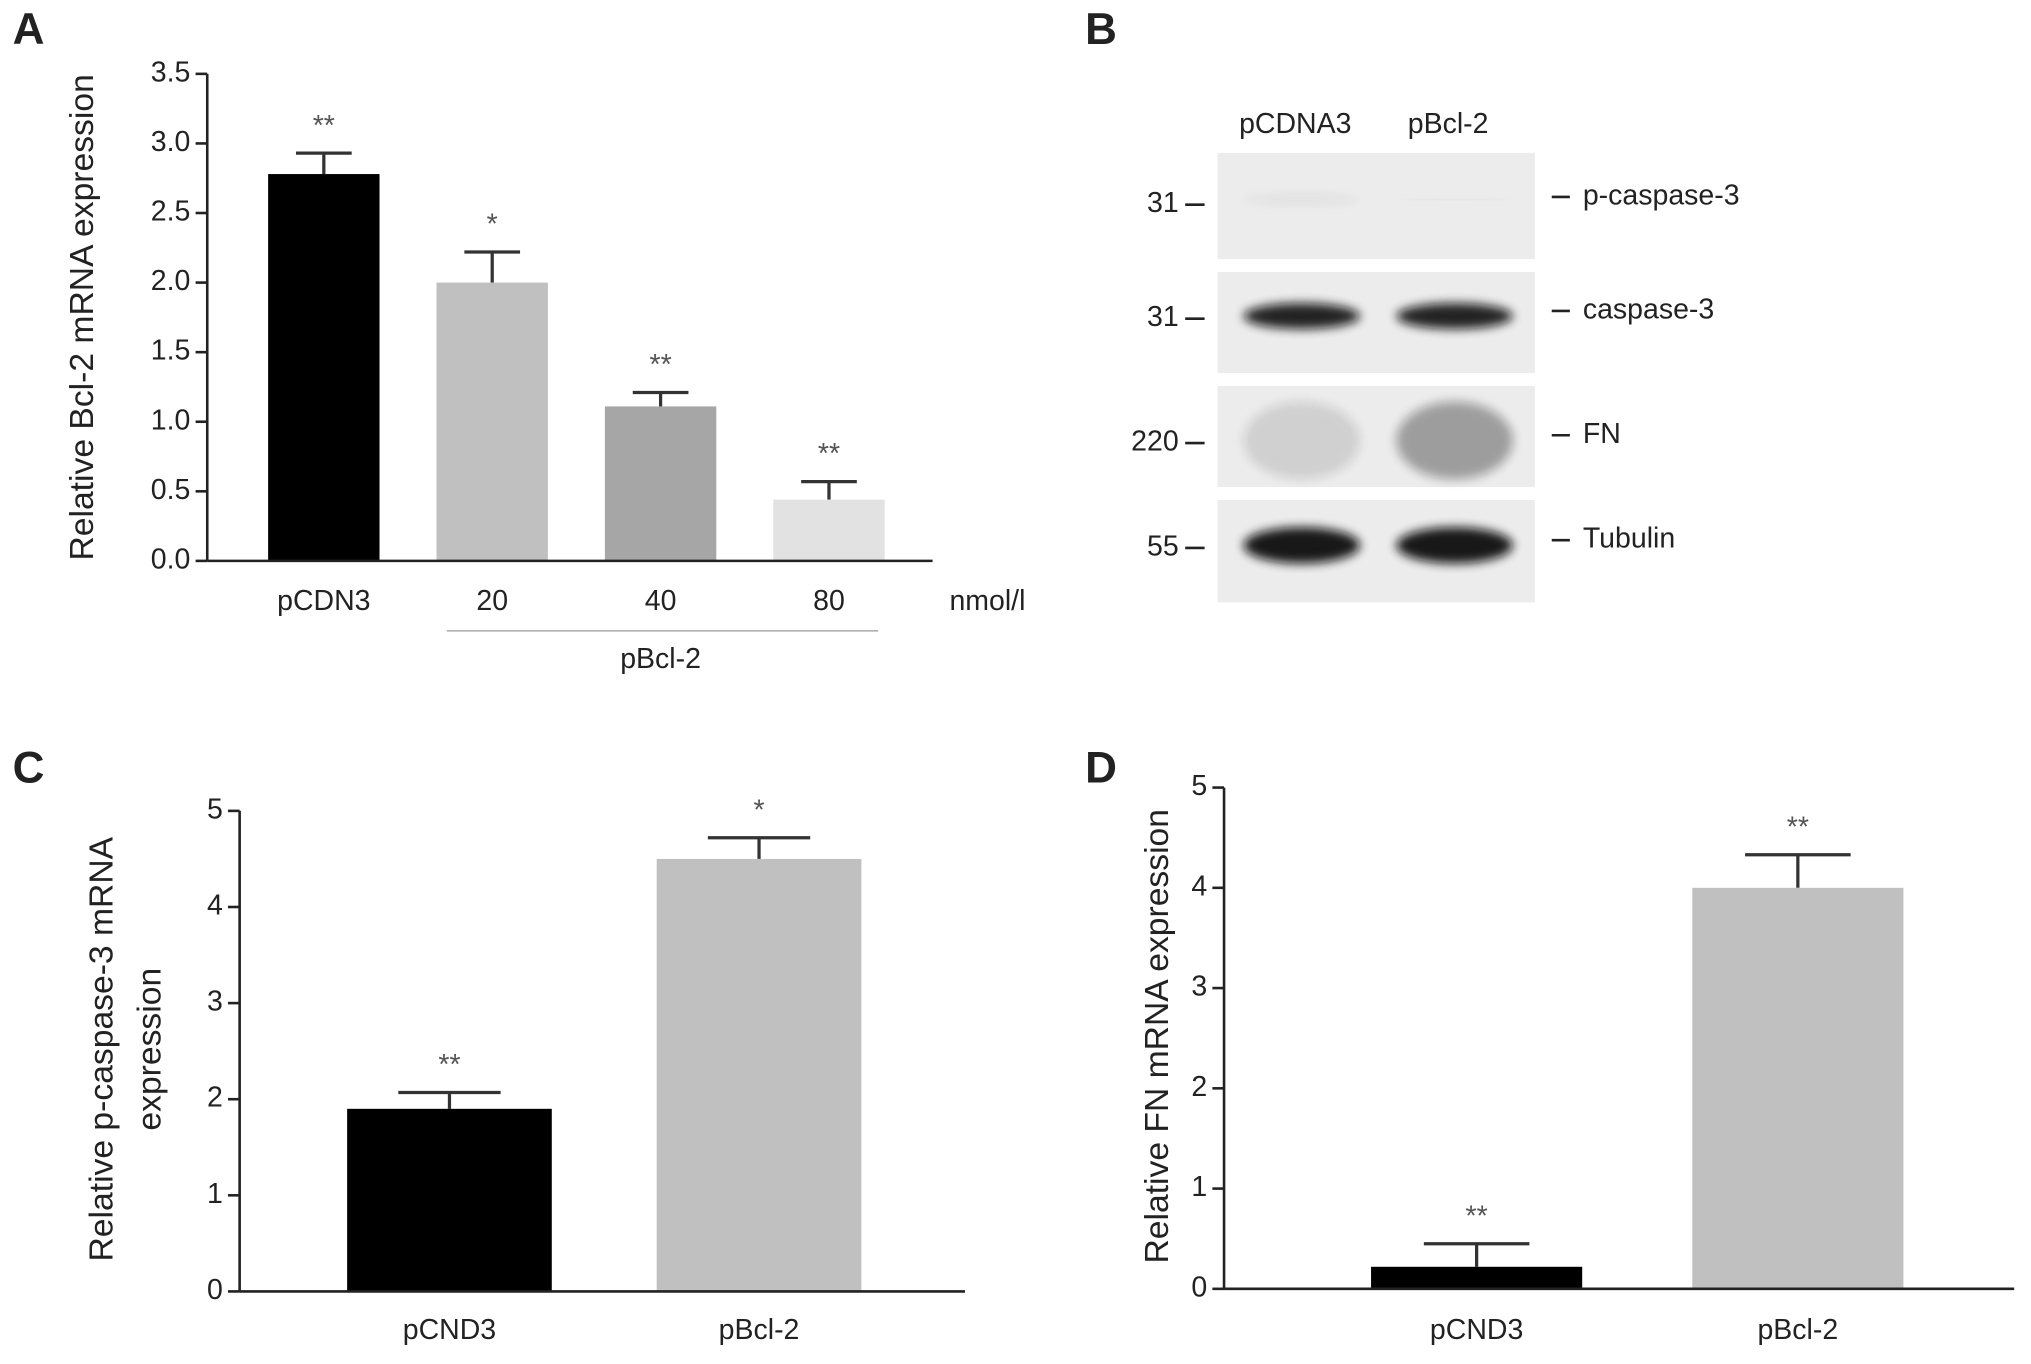 The height and width of the screenshot is (1364, 2031). I want to click on x-tick-label: 40, so click(661, 601).